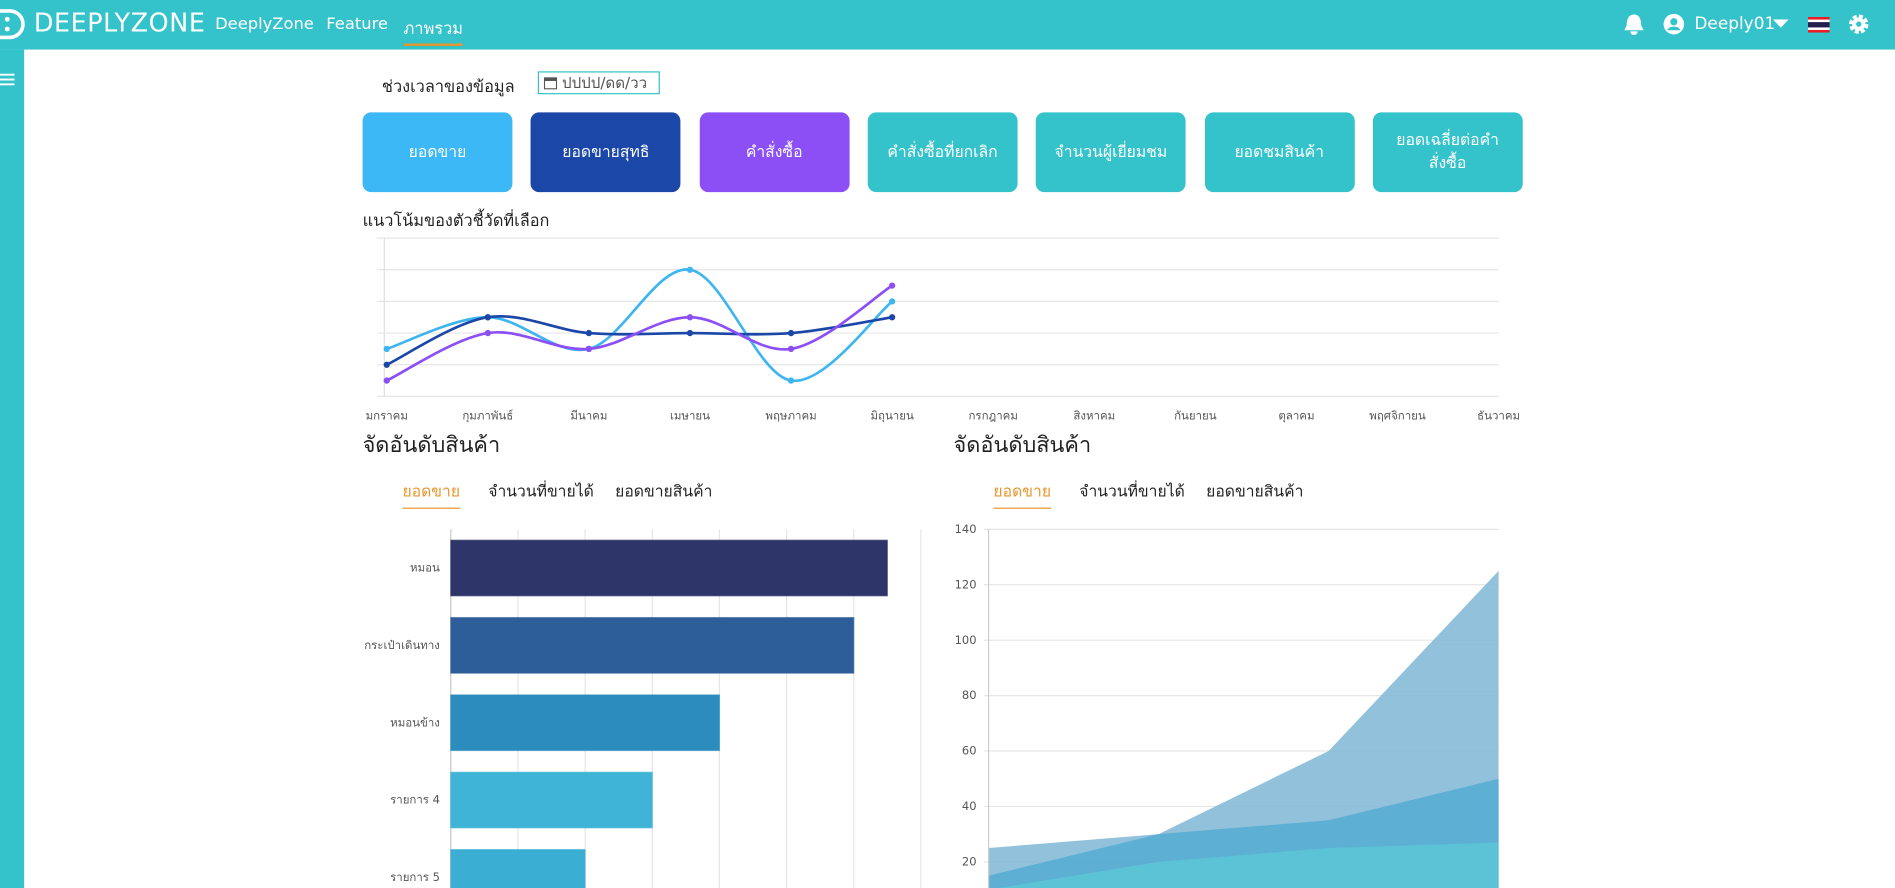 The image size is (1895, 888). I want to click on metric-button: จำนวนผู้เยี่ยมชม, so click(1110, 152).